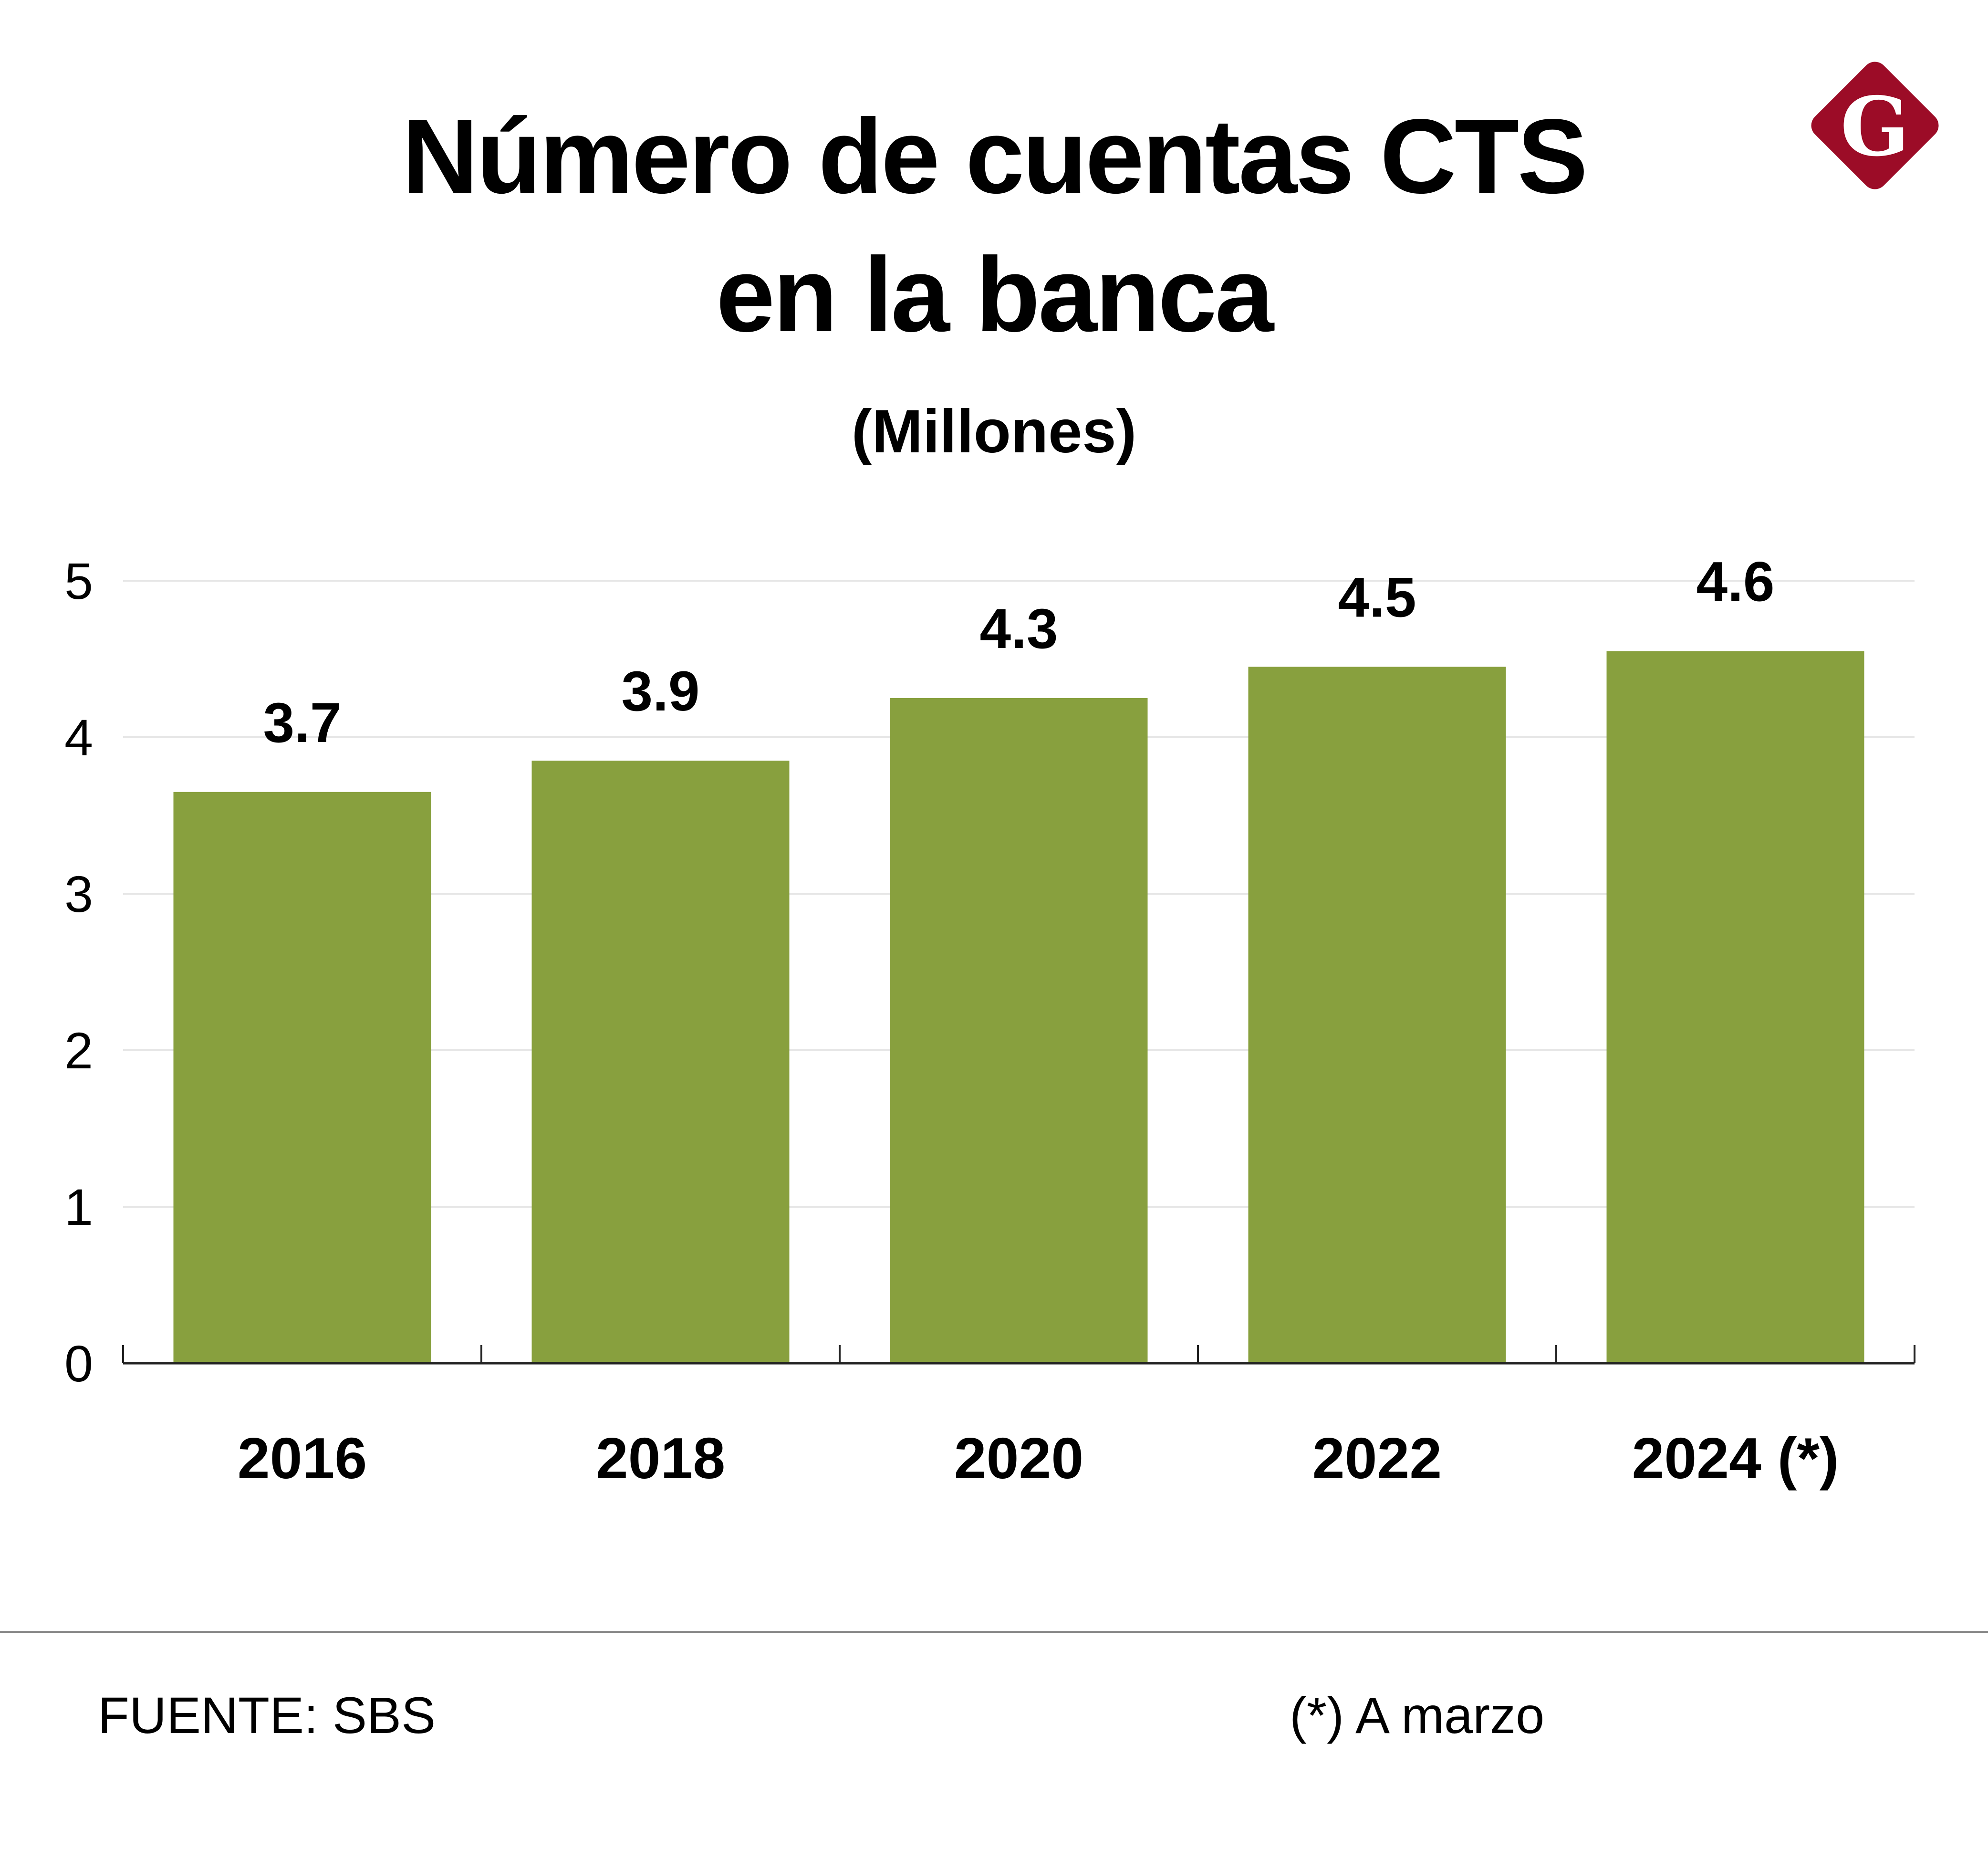  I want to click on logo-diamond, so click(1875, 125).